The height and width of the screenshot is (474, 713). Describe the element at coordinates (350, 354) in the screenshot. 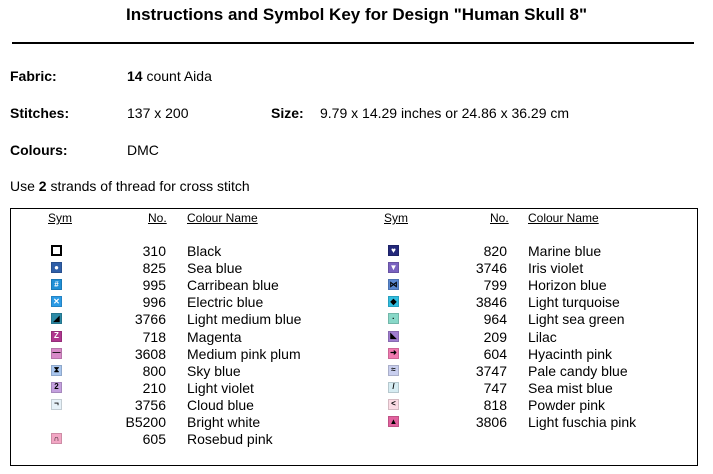

I see `key-row-right: ➜ 604 Hyacinth pink` at that location.